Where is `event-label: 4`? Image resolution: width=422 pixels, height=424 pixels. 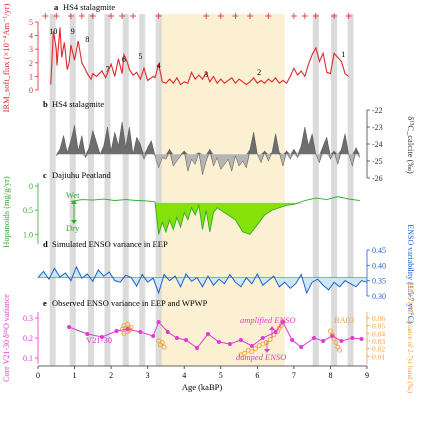 event-label: 4 is located at coordinates (159, 65).